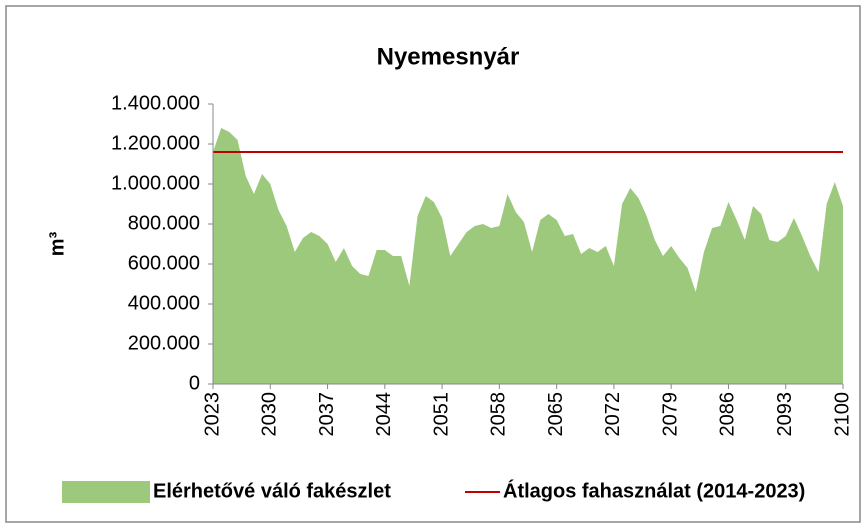 Image resolution: width=867 pixels, height=529 pixels. I want to click on y-tick-label: 200.000, so click(164, 343).